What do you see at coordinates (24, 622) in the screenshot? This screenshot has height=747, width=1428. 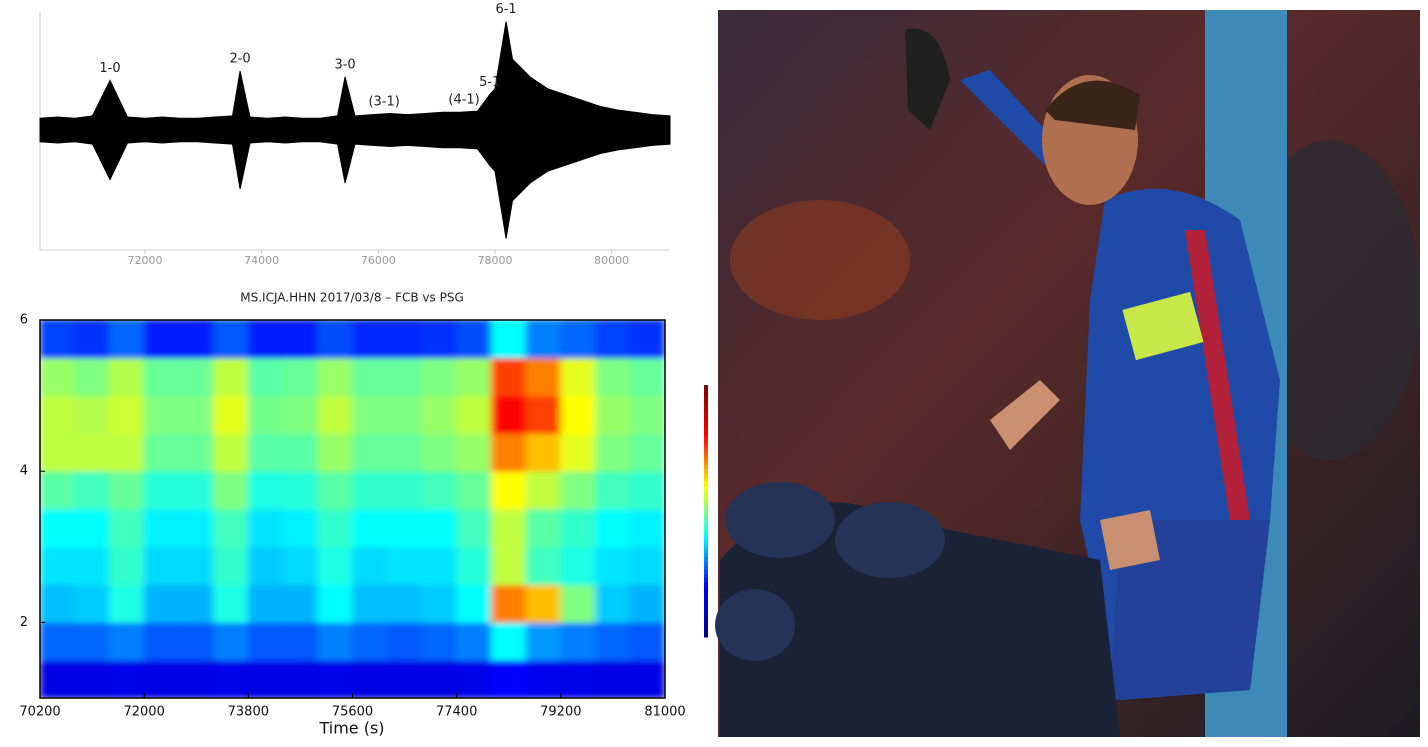 I see `y-tick-label: 2` at bounding box center [24, 622].